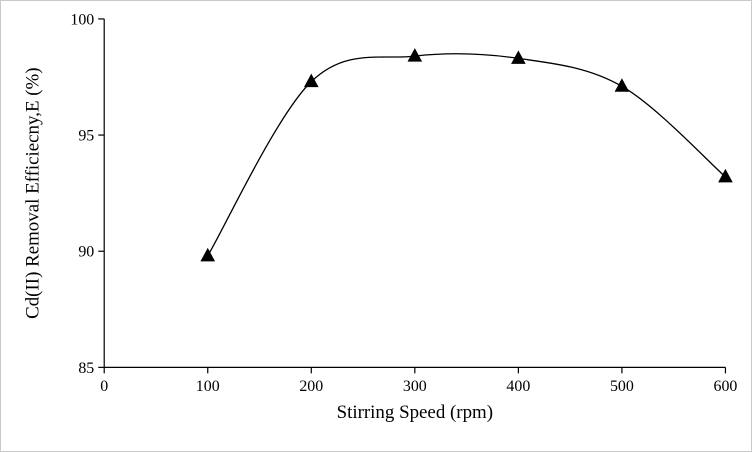 This screenshot has height=452, width=752. What do you see at coordinates (415, 412) in the screenshot?
I see `x-axis-label: Stirring Speed (rpm)` at bounding box center [415, 412].